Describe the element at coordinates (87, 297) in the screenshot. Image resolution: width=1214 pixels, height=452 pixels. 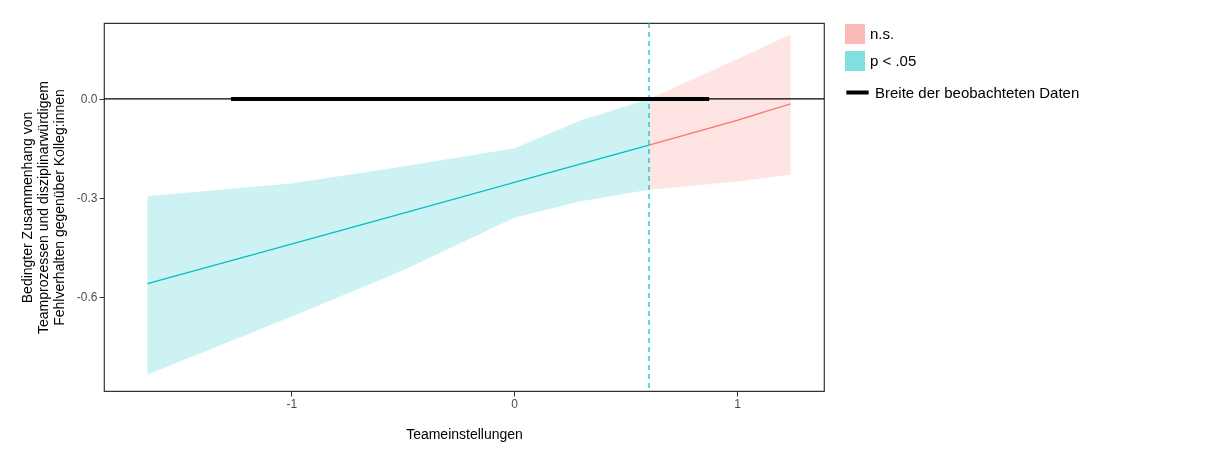
I see `y-tick-label: -0.6` at that location.